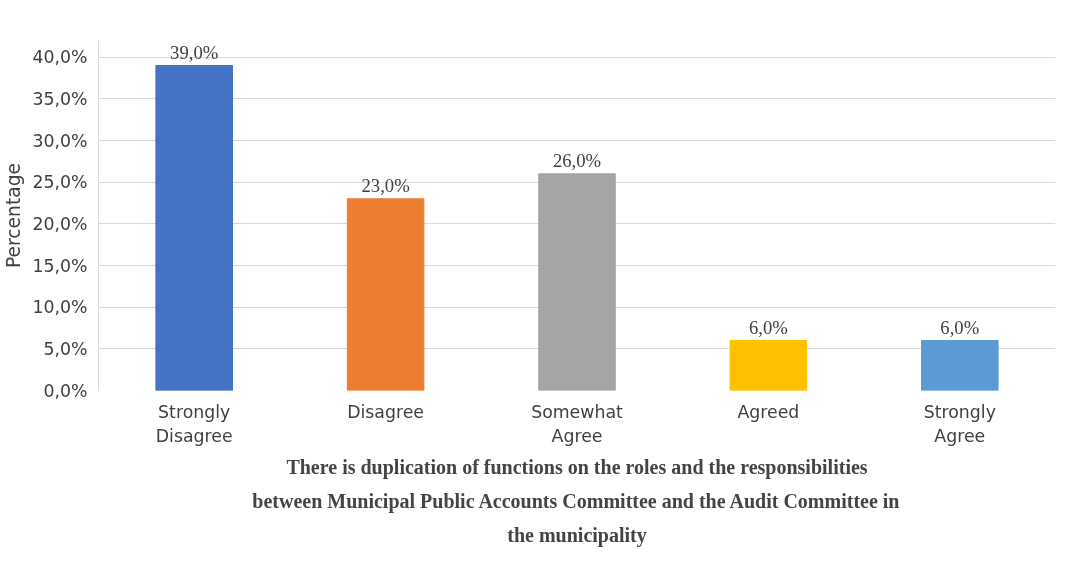  I want to click on x-tick-label: Somewhat Agree, so click(577, 423).